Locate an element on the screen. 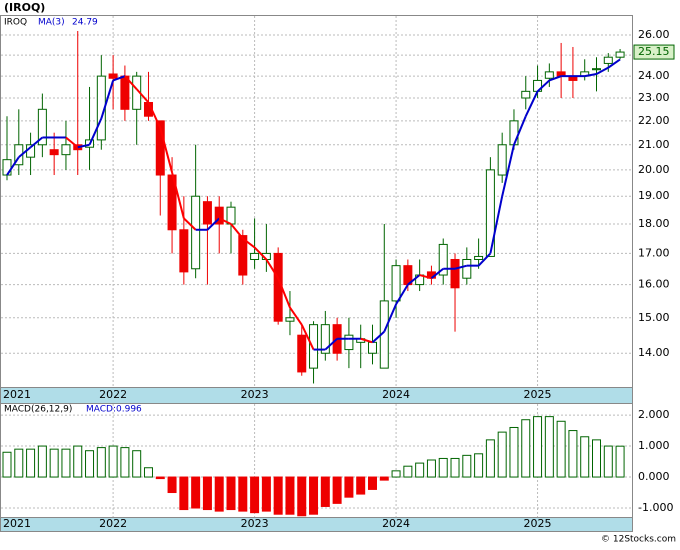 This screenshot has height=550, width=680. y-tick-label: 21.00 is located at coordinates (654, 144).